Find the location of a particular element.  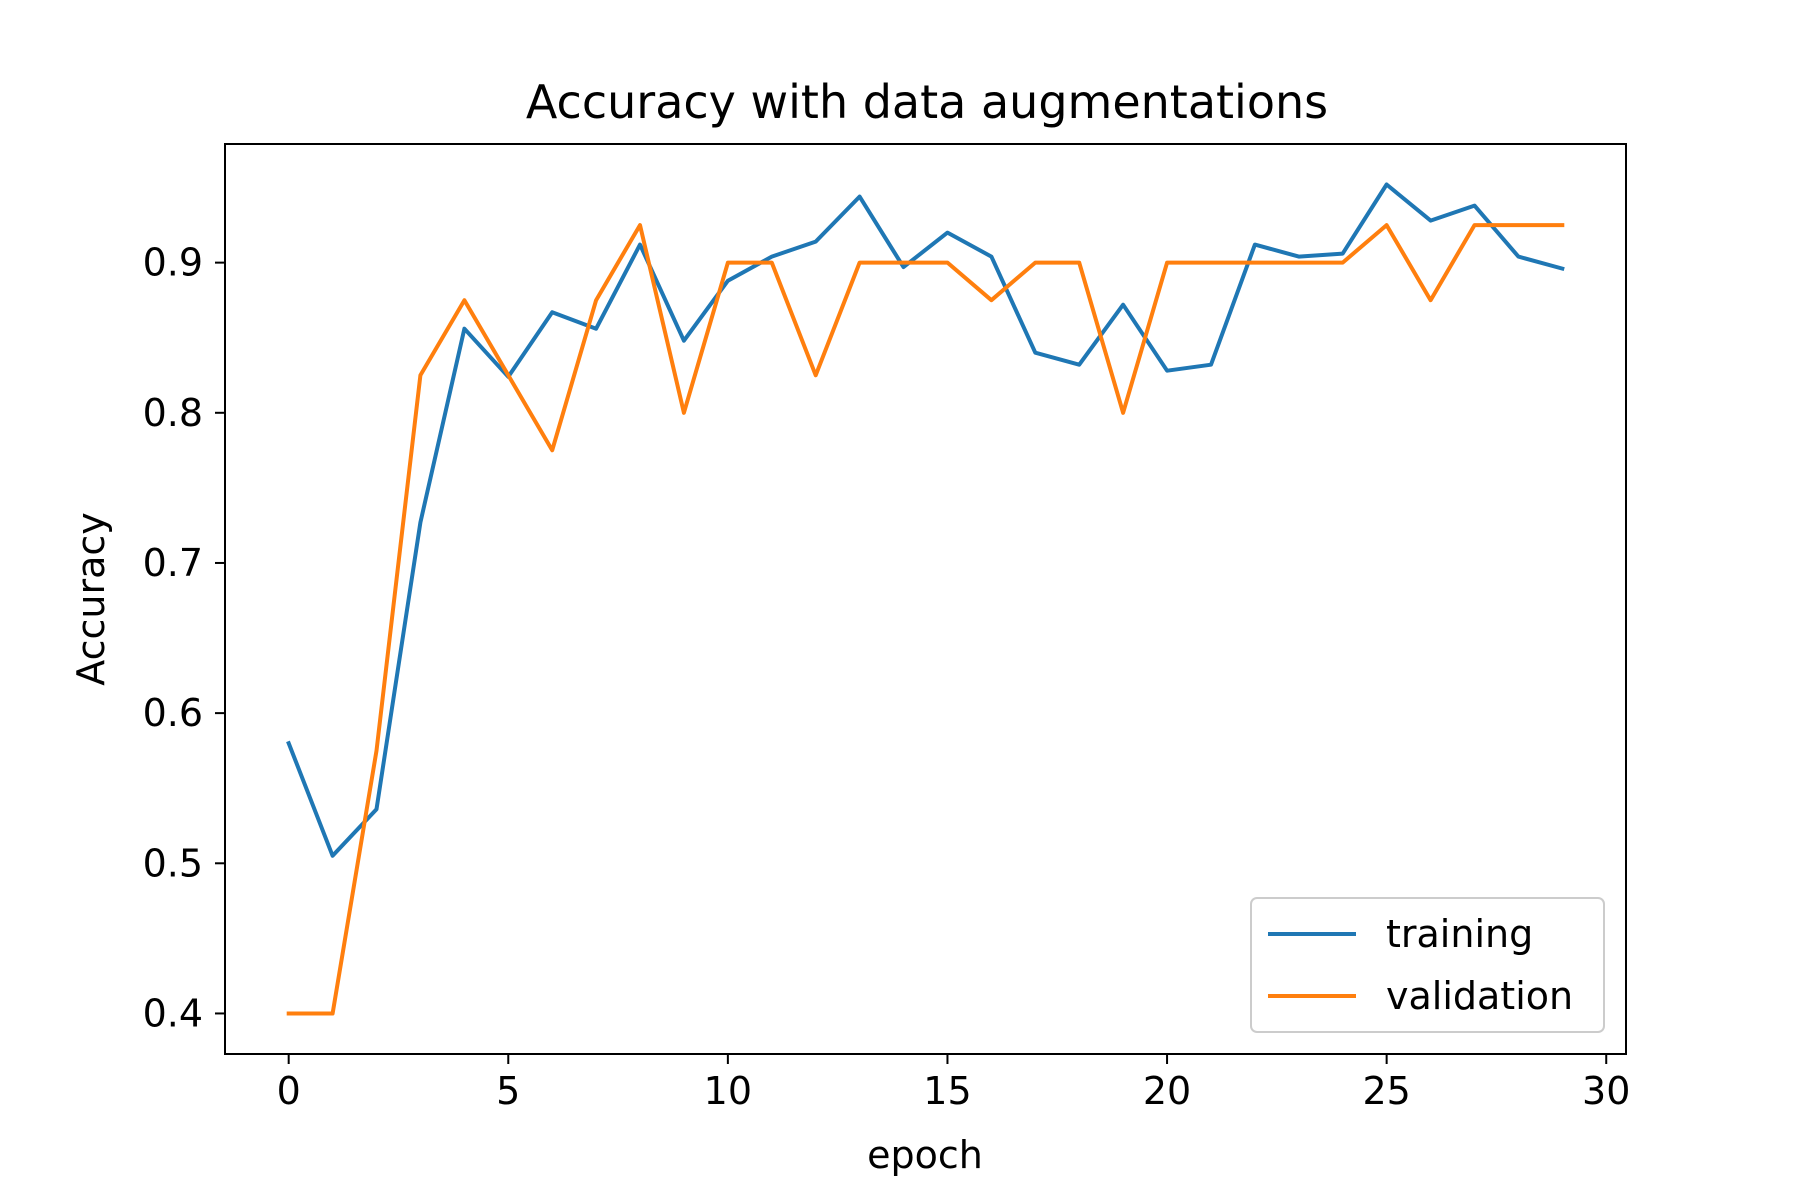

legend-box is located at coordinates (1427, 965).